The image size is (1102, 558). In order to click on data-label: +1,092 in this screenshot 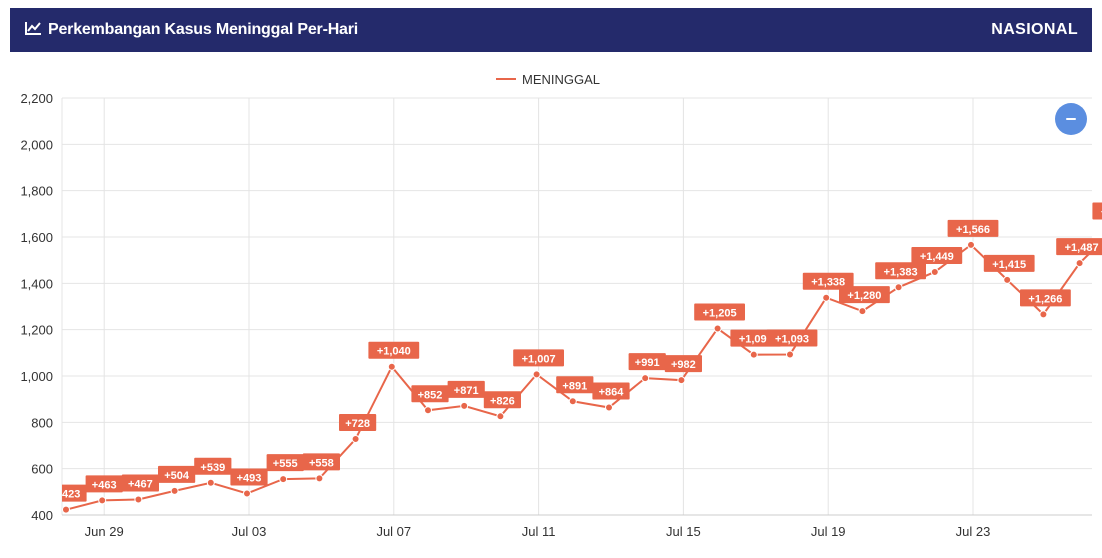, I will do `click(756, 340)`.